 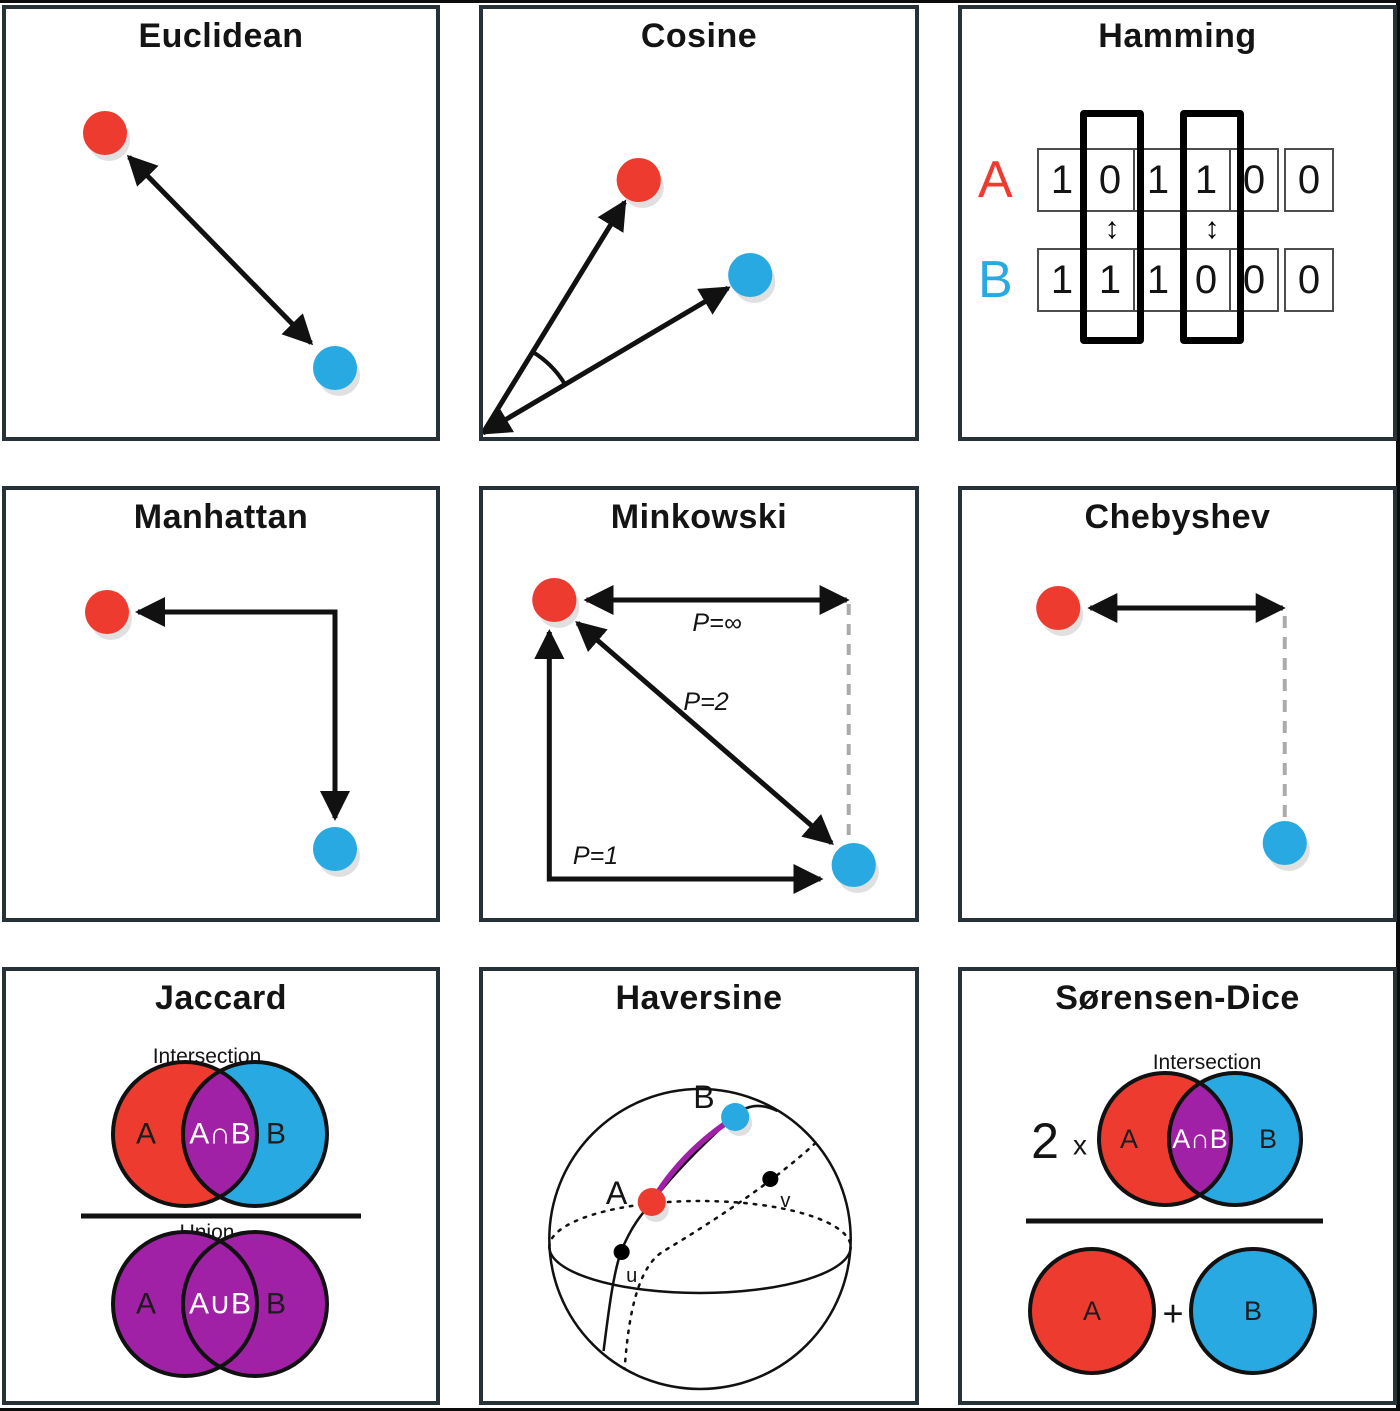 I want to click on manhattan-diagram, so click(x=222, y=733).